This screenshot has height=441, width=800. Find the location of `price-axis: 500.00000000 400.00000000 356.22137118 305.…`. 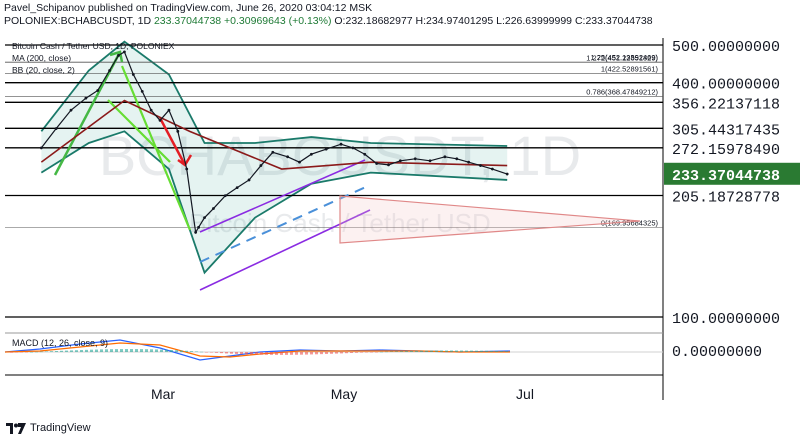

price-axis: 500.00000000 400.00000000 356.22137118 305.… is located at coordinates (732, 183).